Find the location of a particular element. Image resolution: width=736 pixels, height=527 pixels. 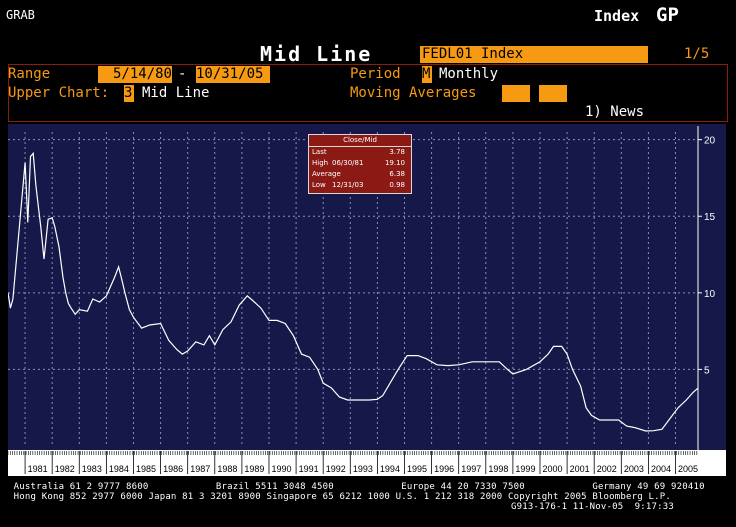

page-title: Mid Line is located at coordinates (316, 54).